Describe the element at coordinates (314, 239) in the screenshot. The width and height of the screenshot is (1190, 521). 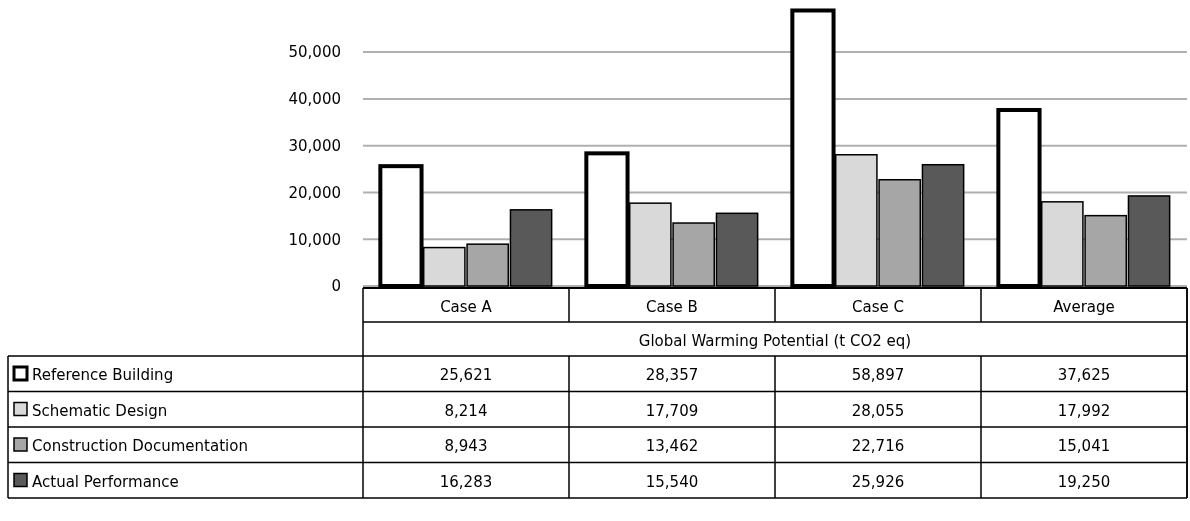
I see `y-tick-label: 10,000` at that location.